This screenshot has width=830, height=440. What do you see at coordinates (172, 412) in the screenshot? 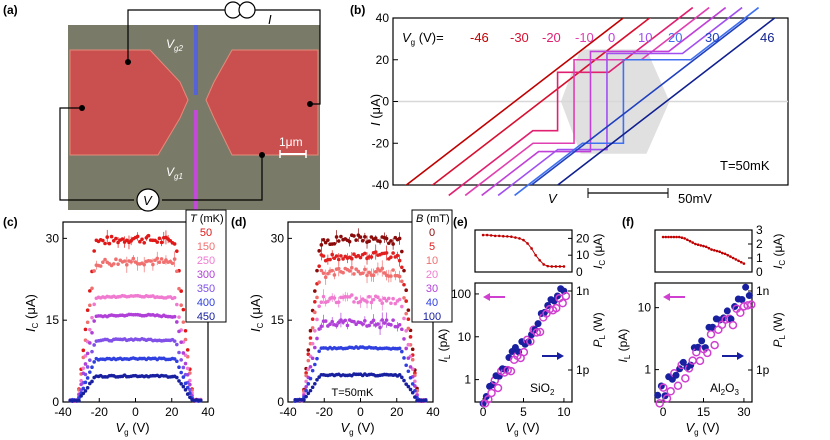
I see `xtick-label: 20` at bounding box center [172, 412].